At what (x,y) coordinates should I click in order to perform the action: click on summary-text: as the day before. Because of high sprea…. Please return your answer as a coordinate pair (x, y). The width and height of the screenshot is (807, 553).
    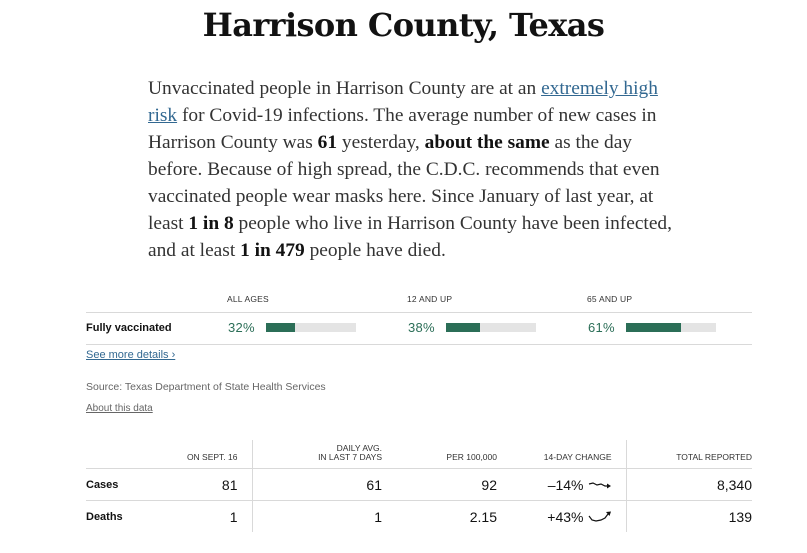
    Looking at the image, I should click on (404, 183).